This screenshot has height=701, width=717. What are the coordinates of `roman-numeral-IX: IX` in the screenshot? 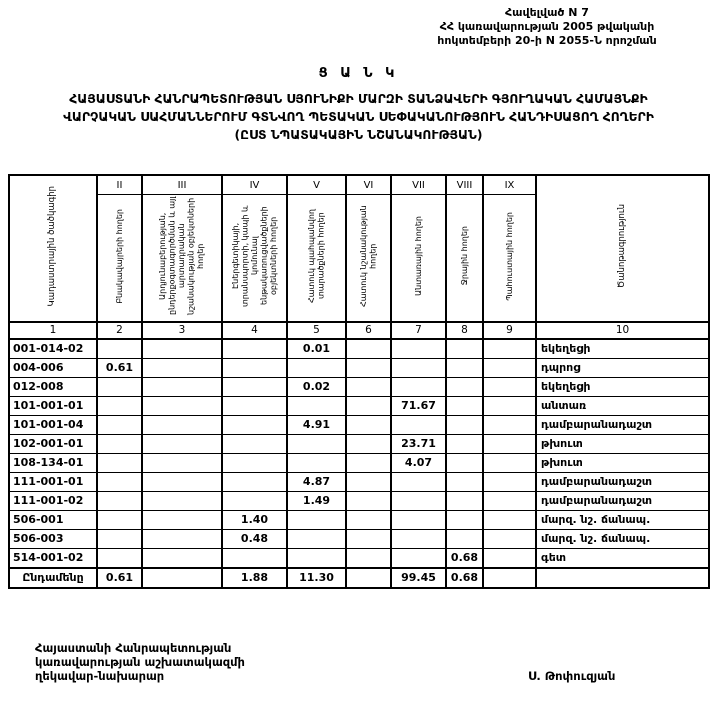 It's located at (509, 184).